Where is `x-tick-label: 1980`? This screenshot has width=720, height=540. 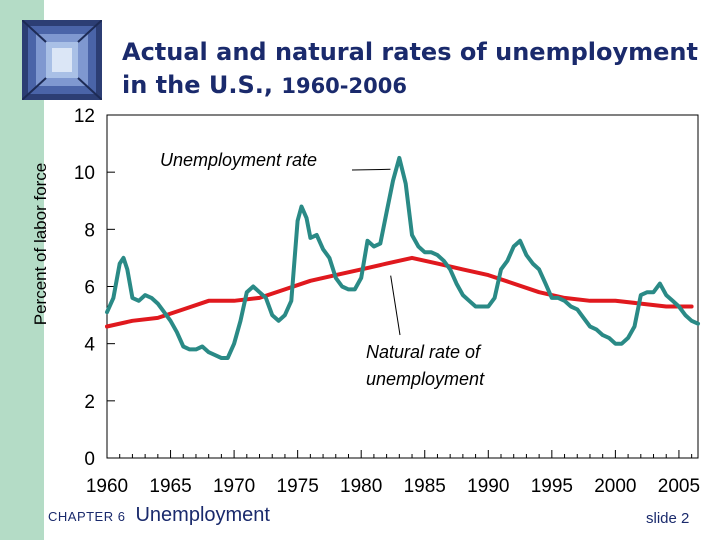 x-tick-label: 1980 is located at coordinates (361, 486).